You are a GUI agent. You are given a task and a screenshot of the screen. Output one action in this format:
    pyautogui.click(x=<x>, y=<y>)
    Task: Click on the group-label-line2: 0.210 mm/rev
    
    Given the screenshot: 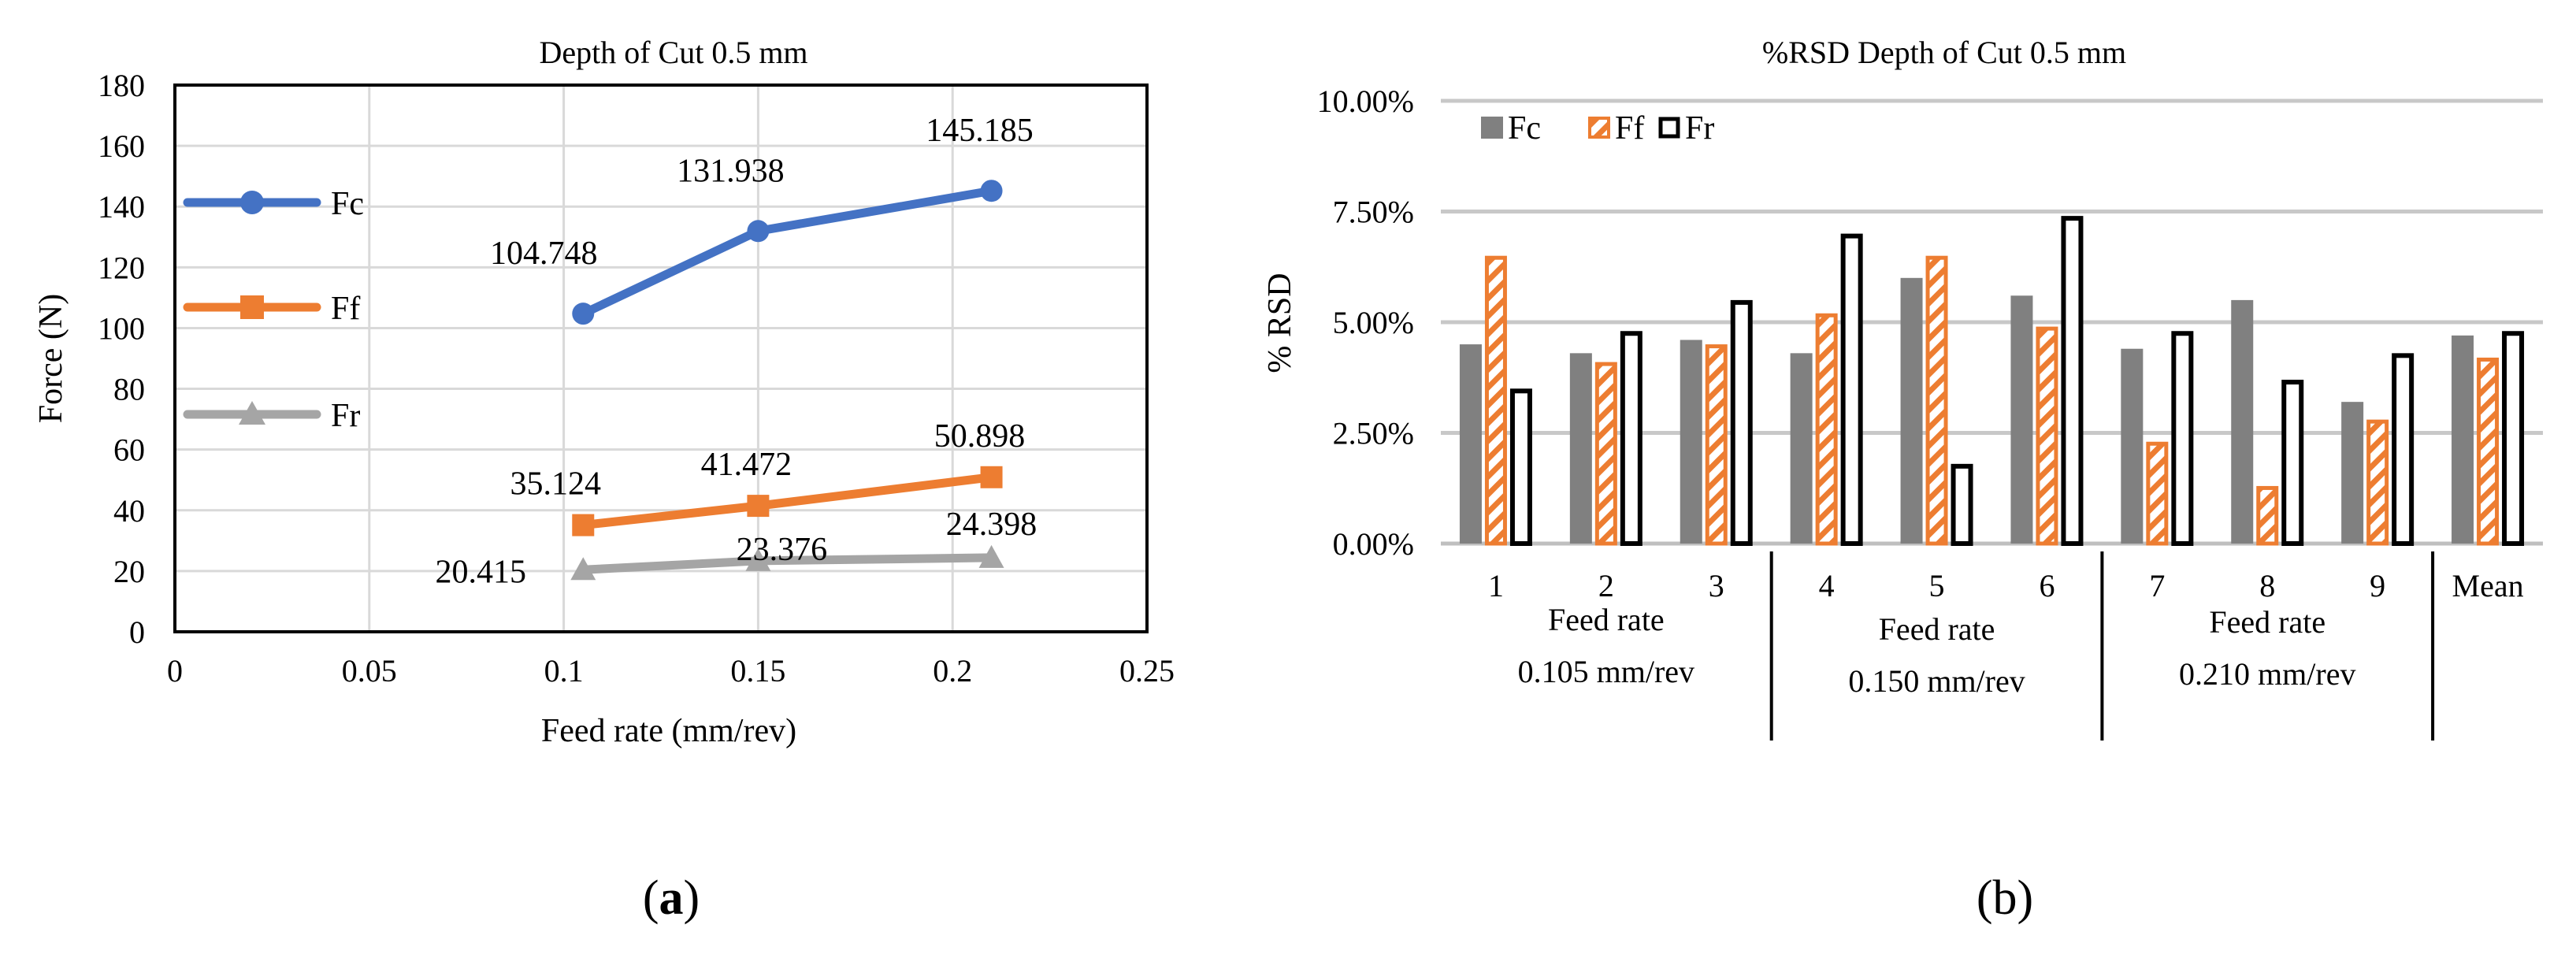 What is the action you would take?
    pyautogui.click(x=2267, y=674)
    